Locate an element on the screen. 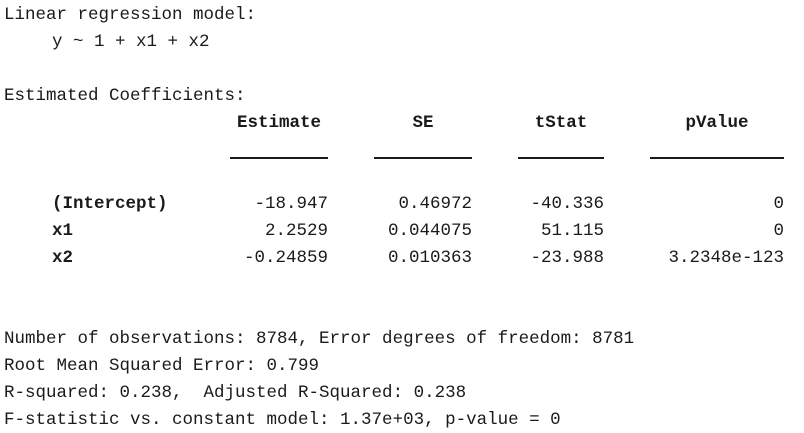  cell-se: 0.044075 is located at coordinates (429, 231).